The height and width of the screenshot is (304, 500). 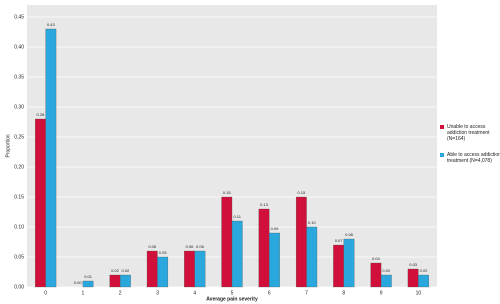 What do you see at coordinates (343, 293) in the screenshot?
I see `x-tick-label: 8` at bounding box center [343, 293].